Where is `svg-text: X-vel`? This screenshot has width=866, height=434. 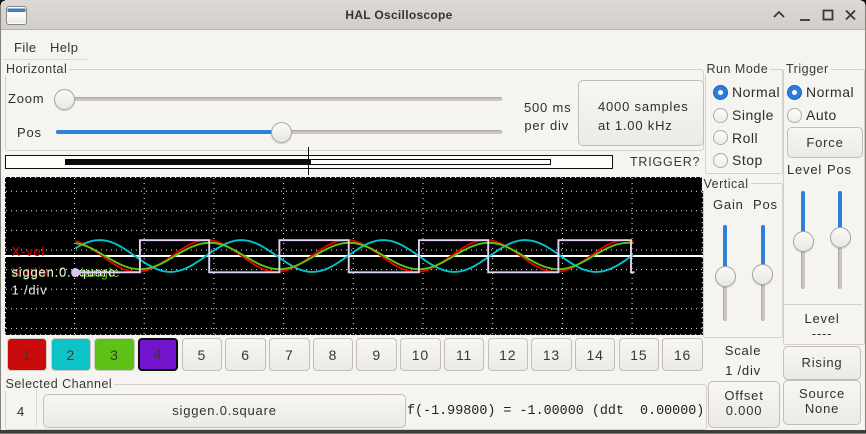 svg-text: X-vel is located at coordinates (28, 251).